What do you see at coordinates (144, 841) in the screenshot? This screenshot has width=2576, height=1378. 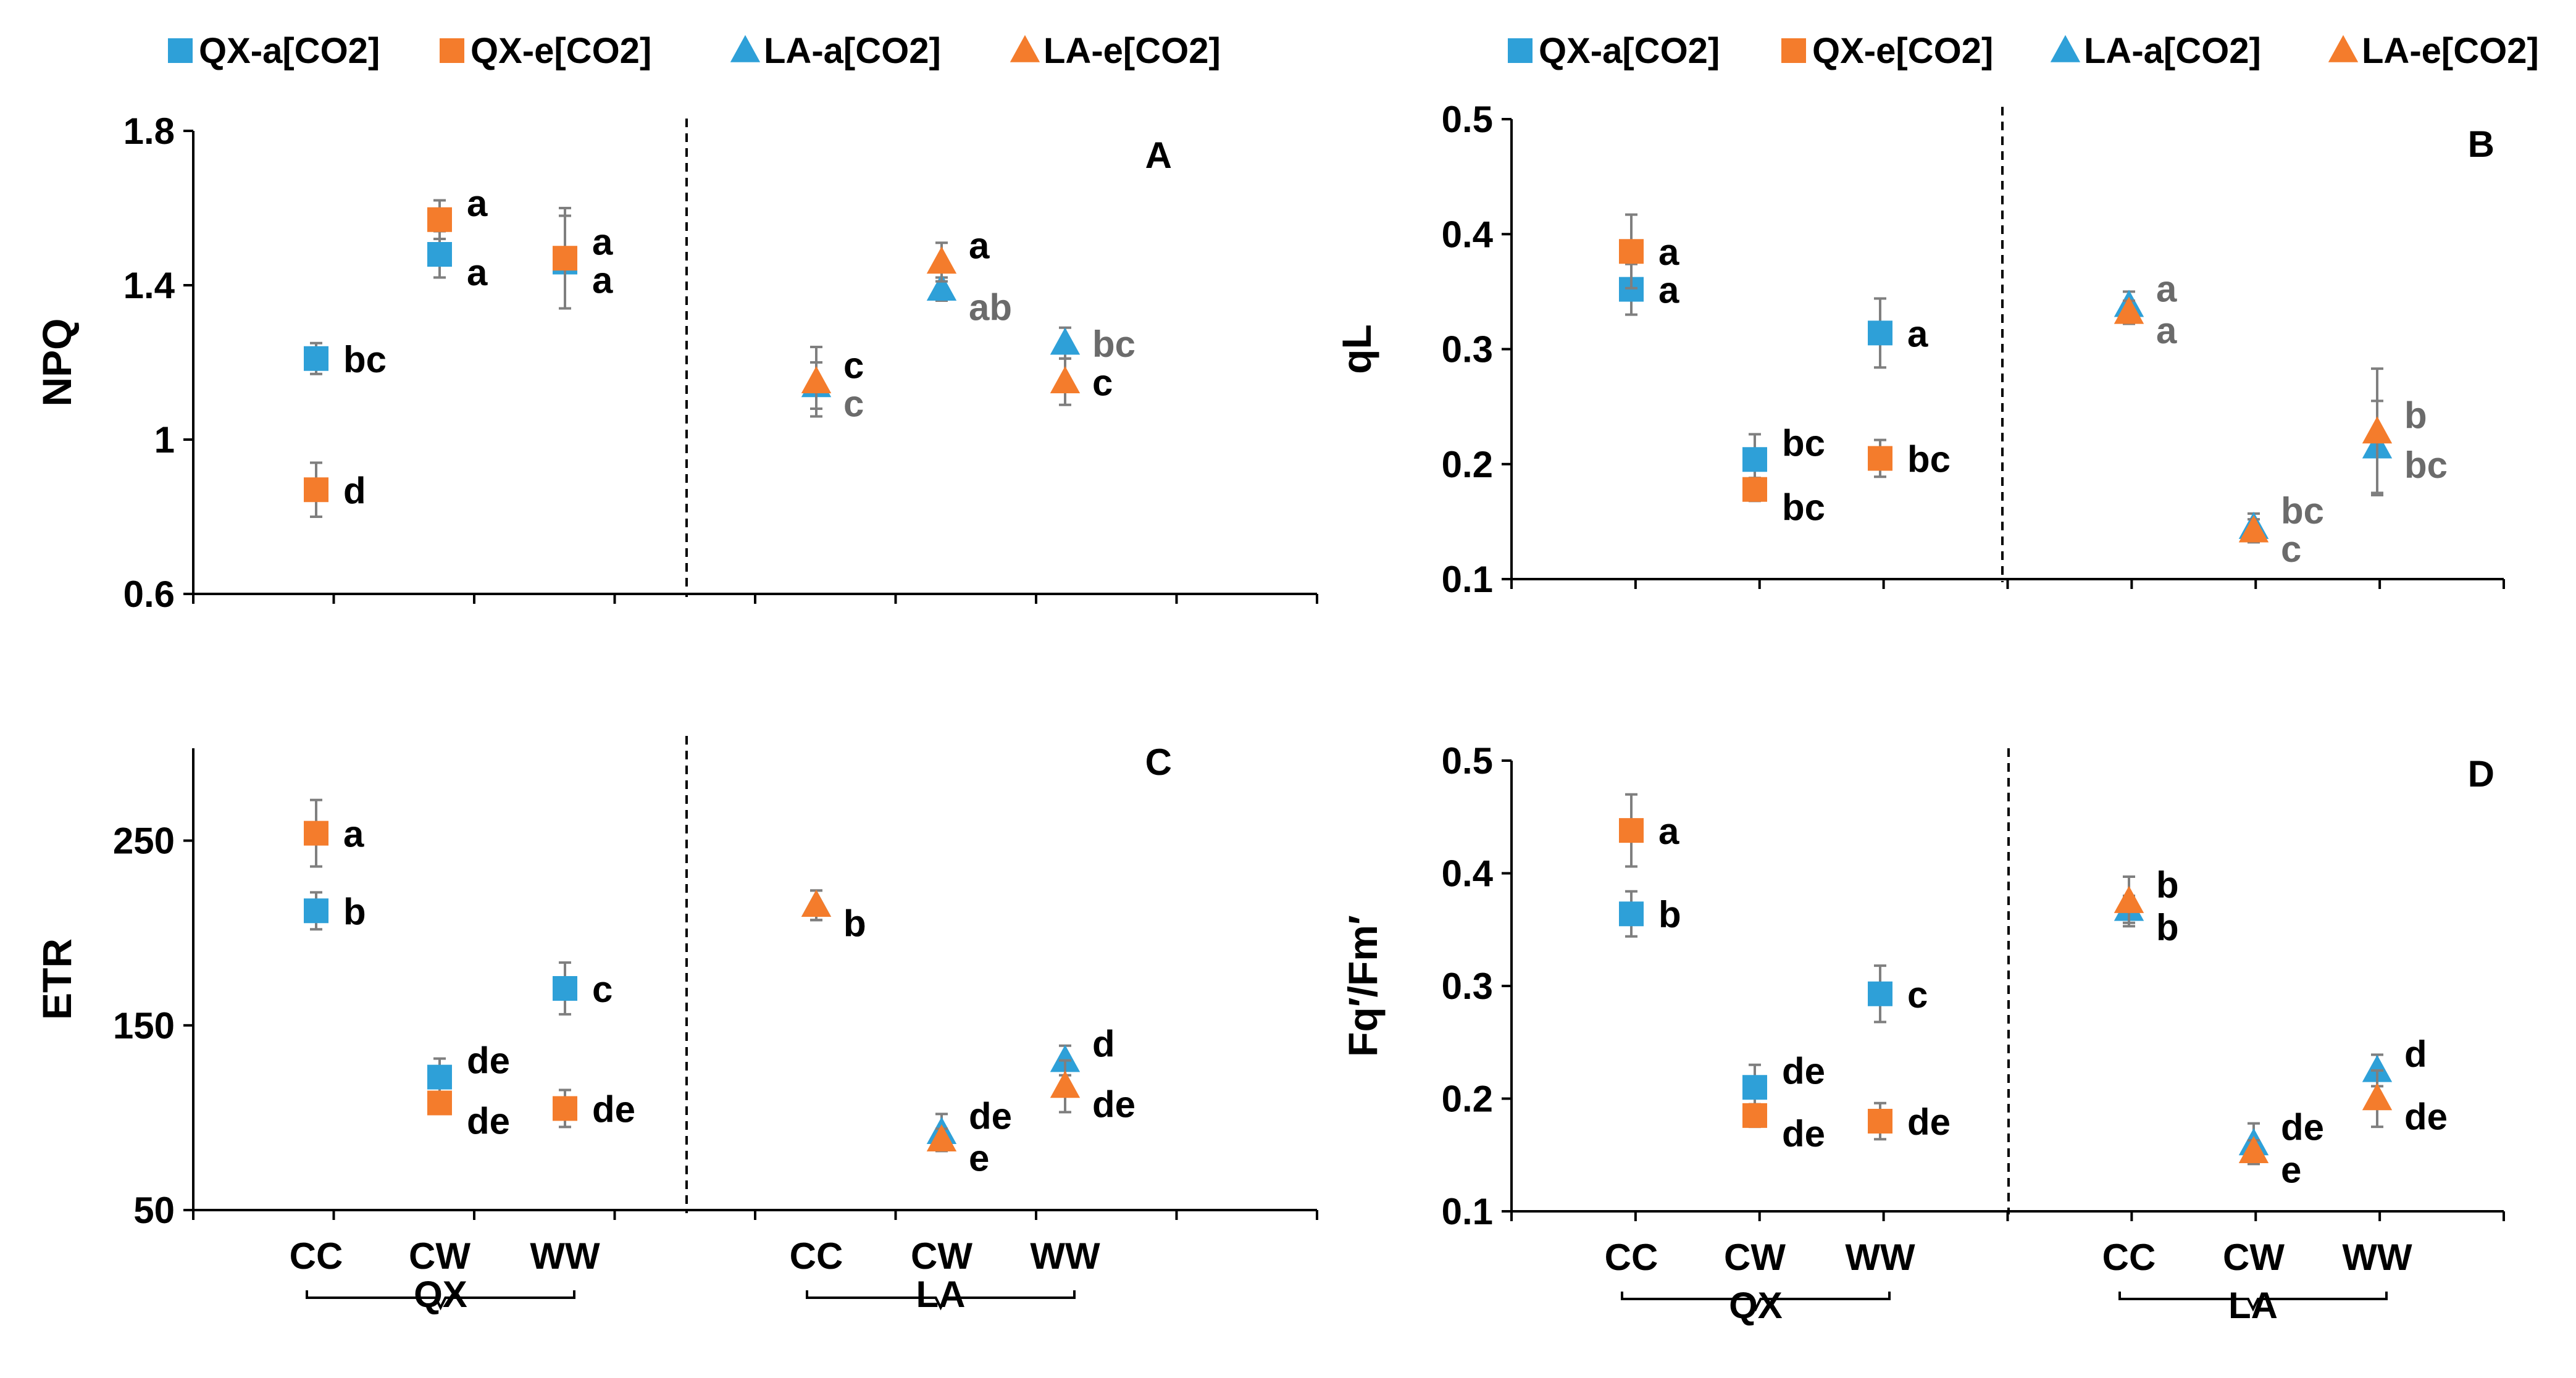 I see `y-tick-label: 250` at bounding box center [144, 841].